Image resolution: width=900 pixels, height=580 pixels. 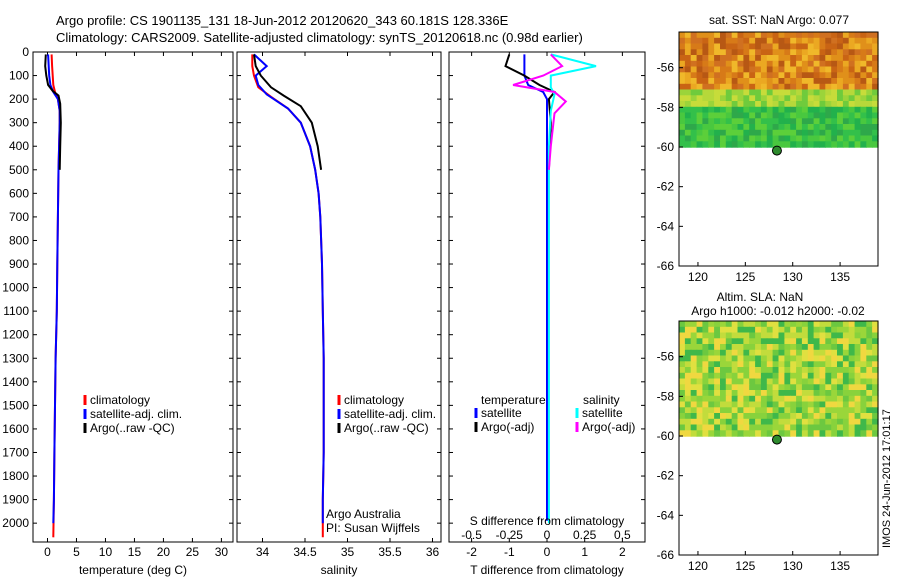 What do you see at coordinates (15, 335) in the screenshot?
I see `y-tick-label: 1200` at bounding box center [15, 335].